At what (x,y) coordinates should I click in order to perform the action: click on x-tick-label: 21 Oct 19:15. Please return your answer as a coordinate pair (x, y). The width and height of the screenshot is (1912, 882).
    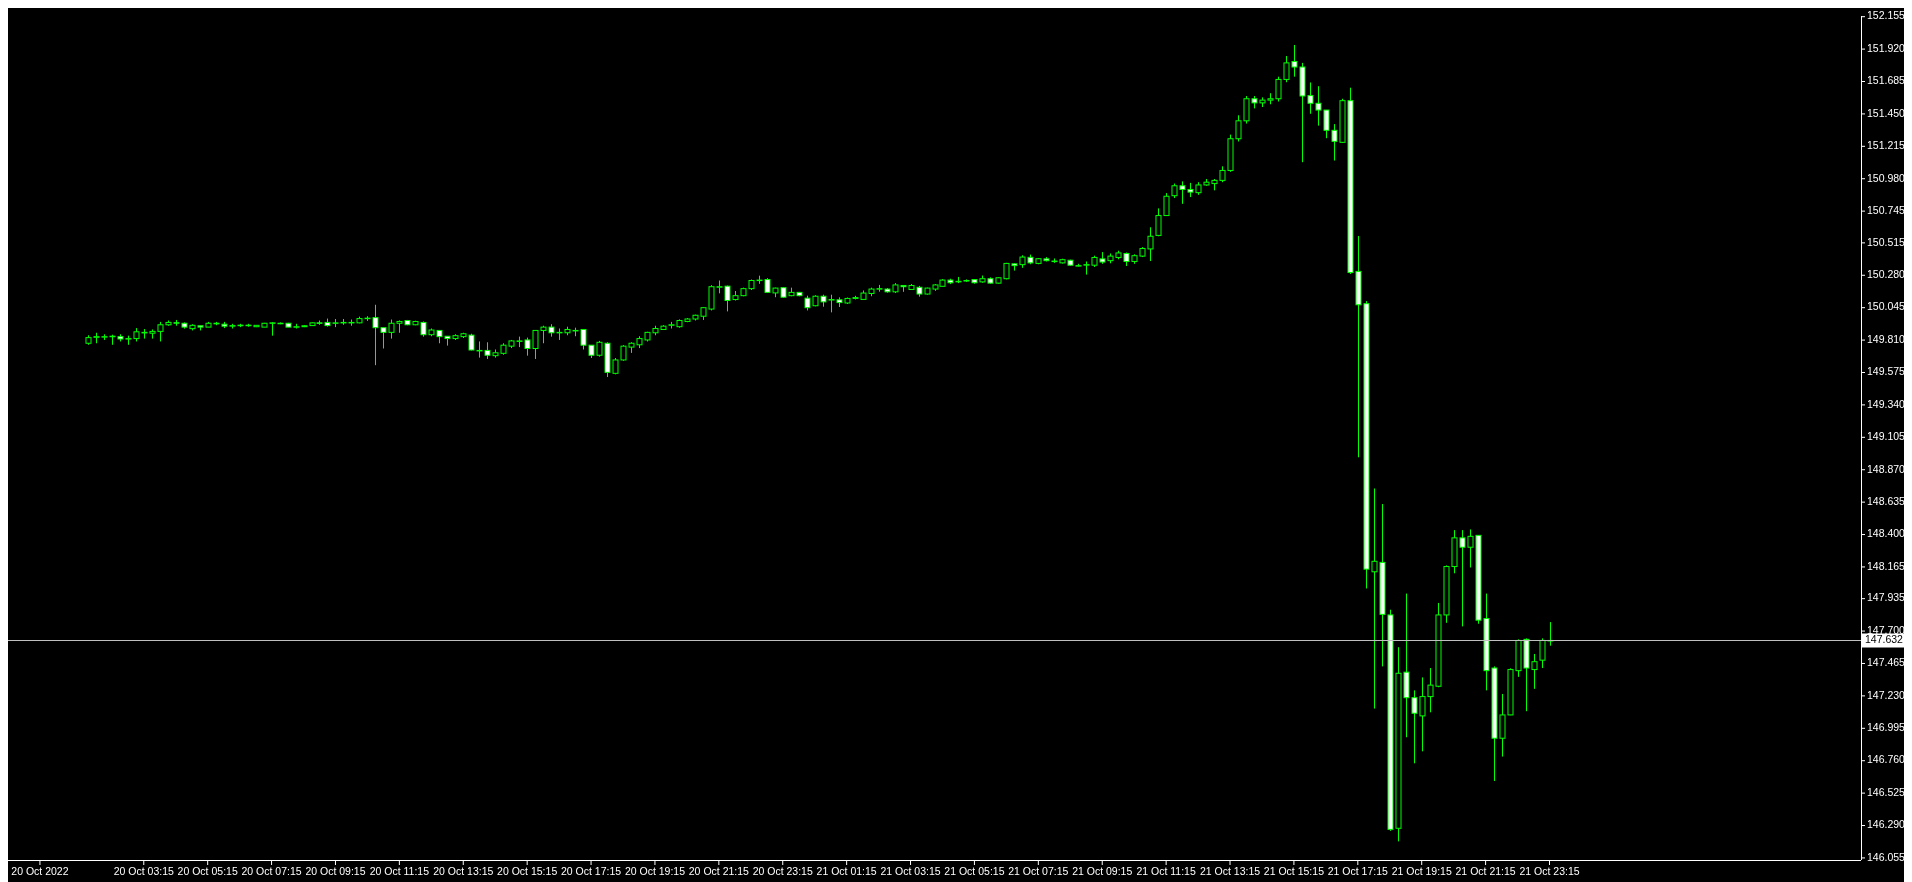
    Looking at the image, I should click on (1421, 871).